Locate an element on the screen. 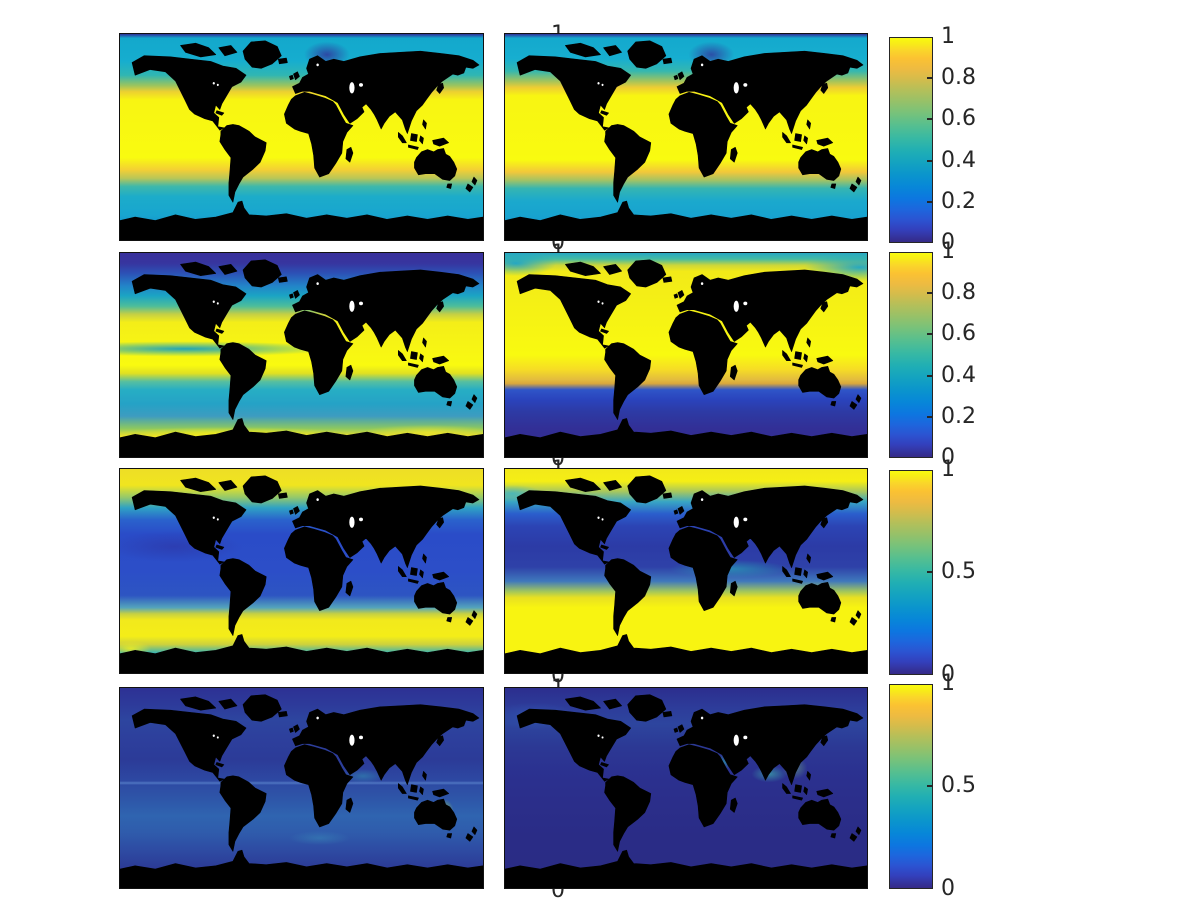  colorbar-row4-tick-label: 0 is located at coordinates (948, 888).